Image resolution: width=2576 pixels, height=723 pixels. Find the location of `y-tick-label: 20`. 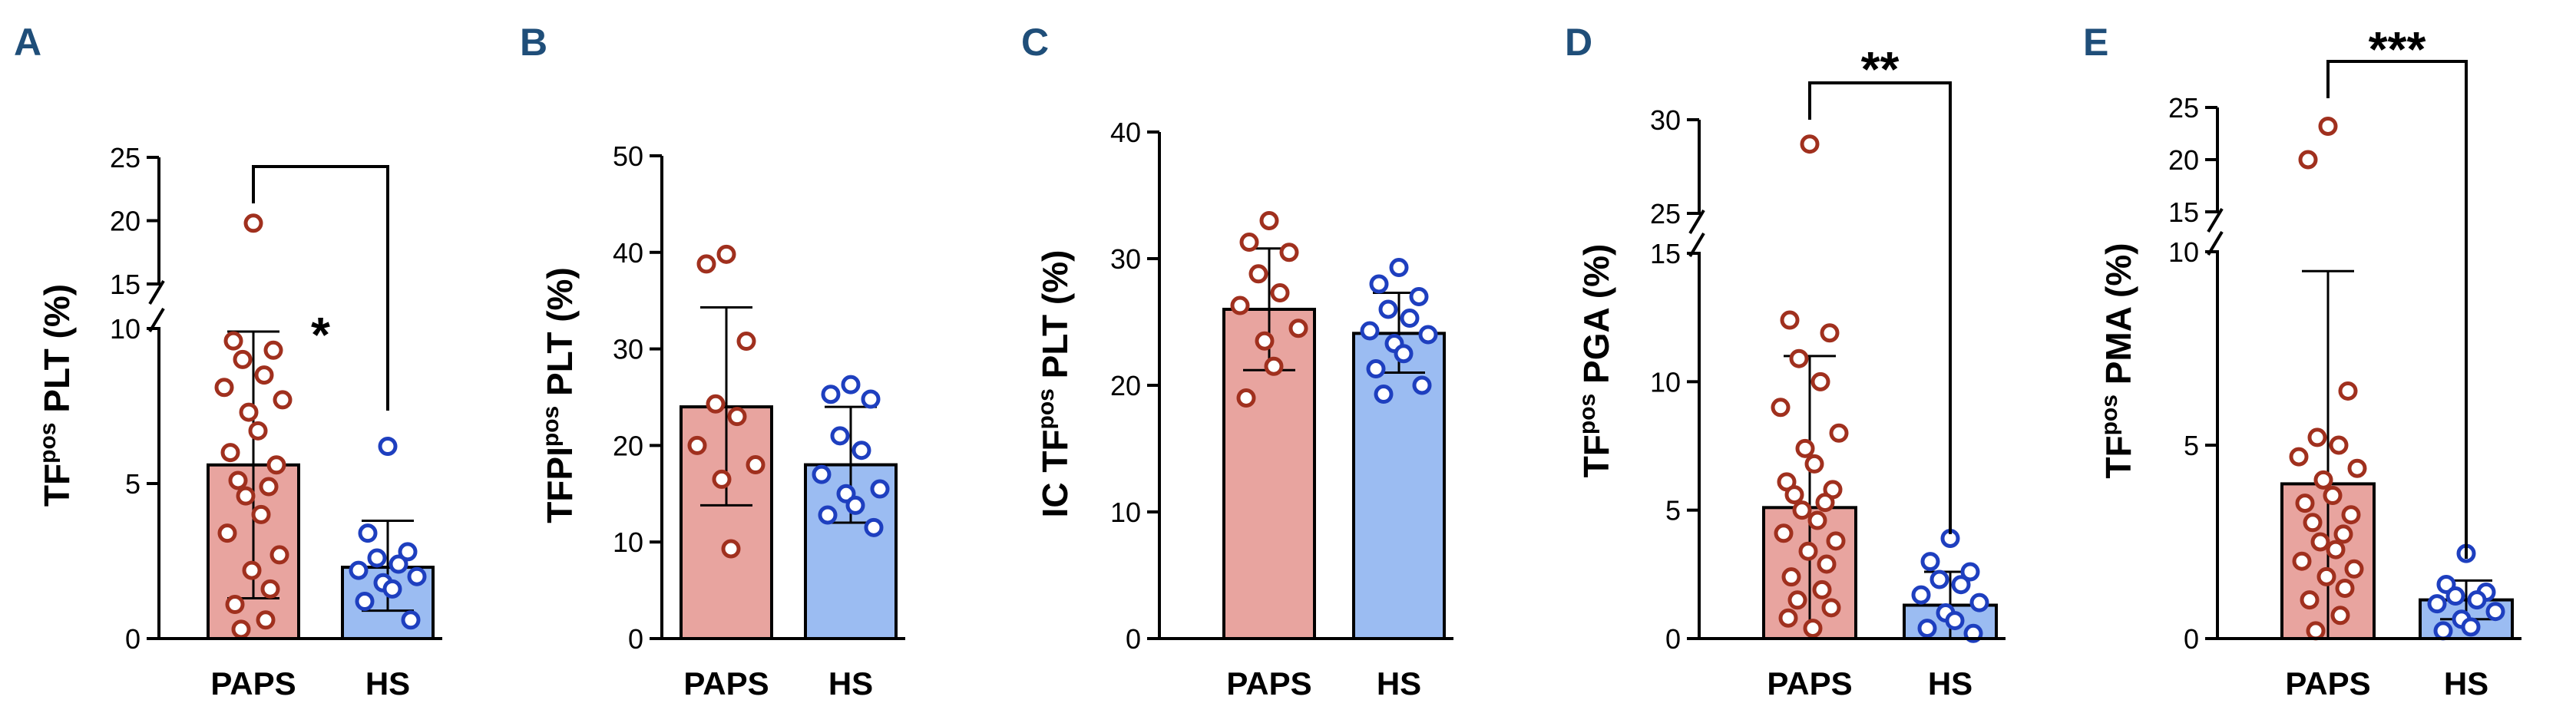

y-tick-label: 20 is located at coordinates (125, 221).